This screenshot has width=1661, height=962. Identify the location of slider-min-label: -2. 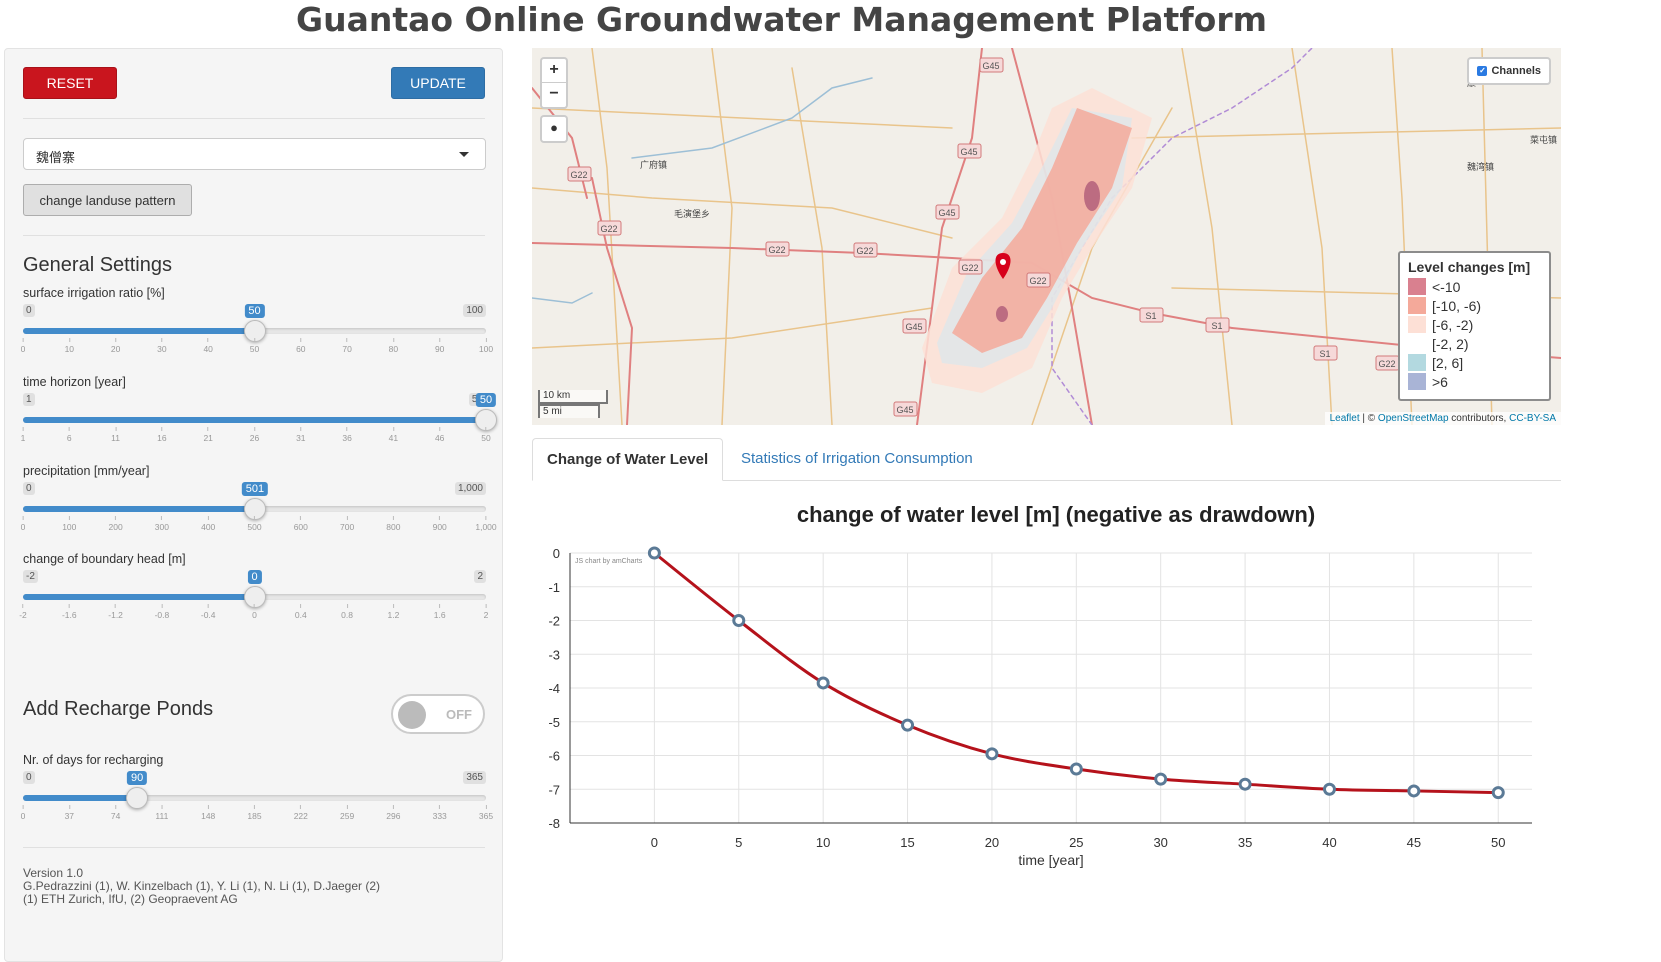
(30, 576).